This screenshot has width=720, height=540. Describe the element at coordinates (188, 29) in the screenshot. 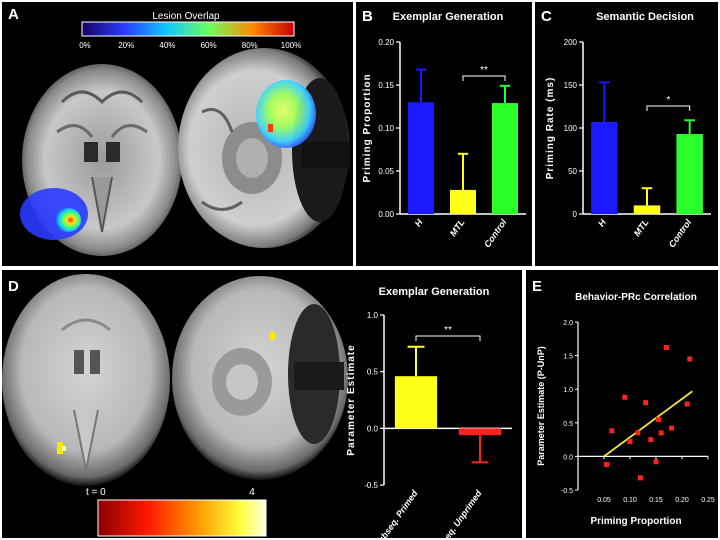

I see `lesion-colorbar` at that location.